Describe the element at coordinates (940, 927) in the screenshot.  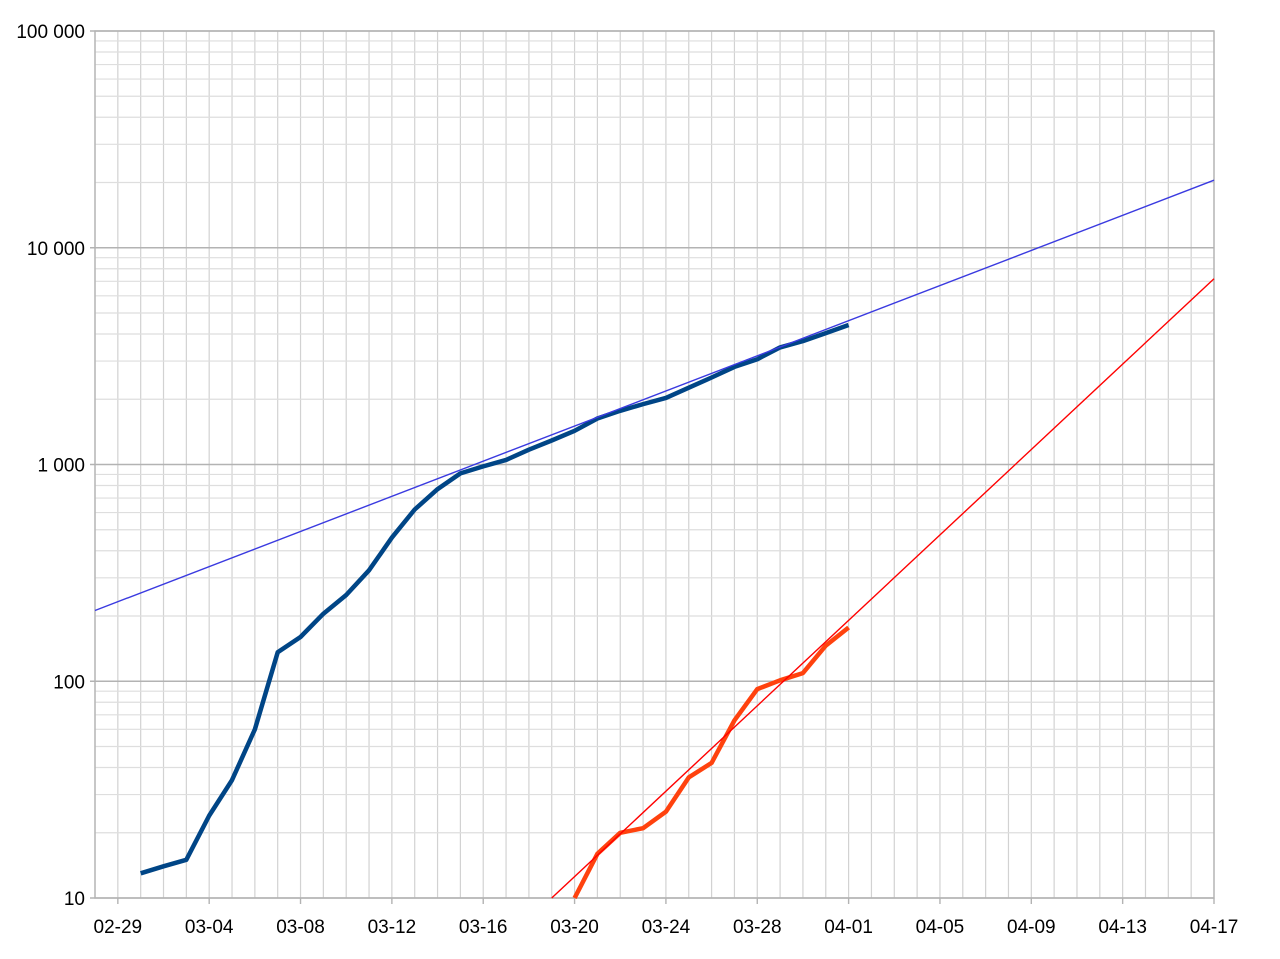
I see `x-tick-label: 04-05` at that location.